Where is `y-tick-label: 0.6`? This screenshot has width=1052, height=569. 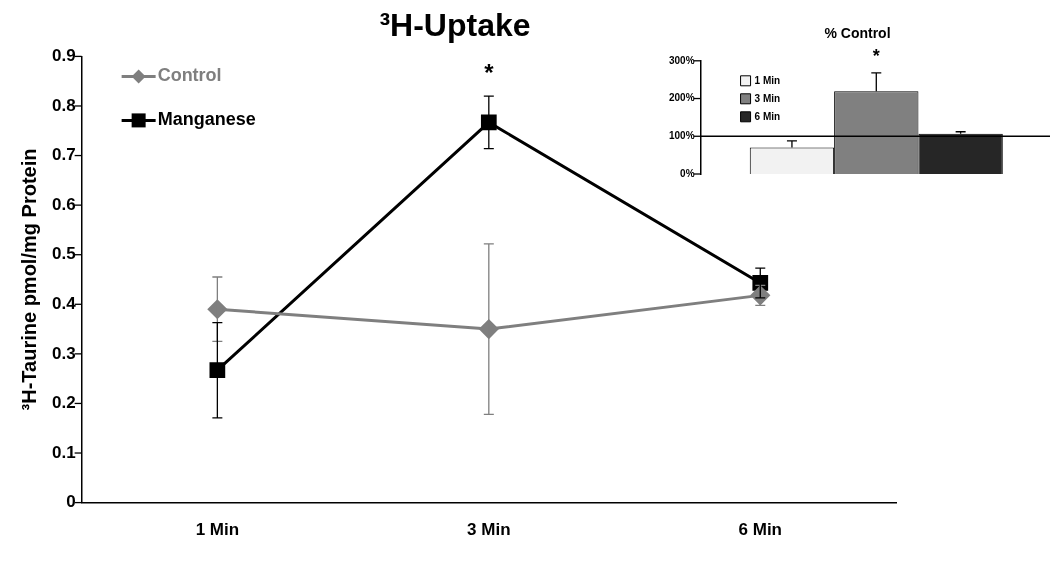
y-tick-label: 0.6 is located at coordinates (63, 204).